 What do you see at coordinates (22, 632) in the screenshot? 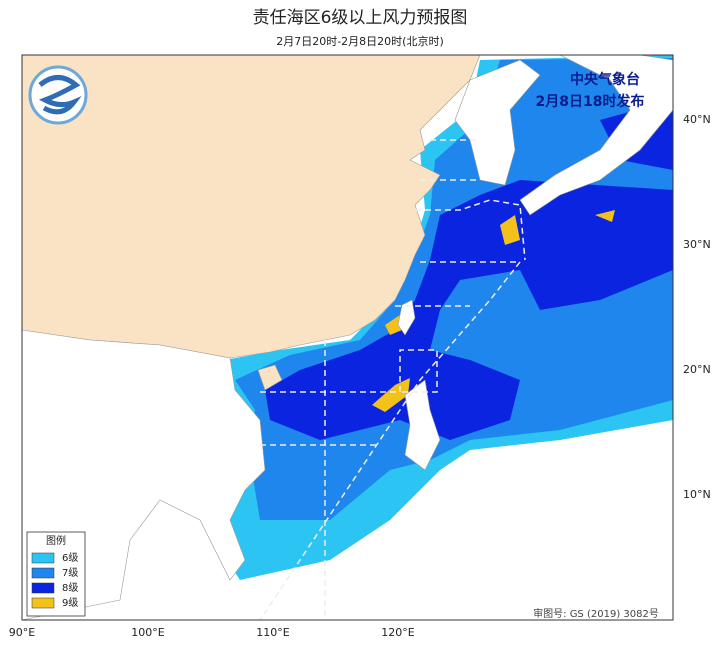
I see `lon-label: 90°E` at bounding box center [22, 632].